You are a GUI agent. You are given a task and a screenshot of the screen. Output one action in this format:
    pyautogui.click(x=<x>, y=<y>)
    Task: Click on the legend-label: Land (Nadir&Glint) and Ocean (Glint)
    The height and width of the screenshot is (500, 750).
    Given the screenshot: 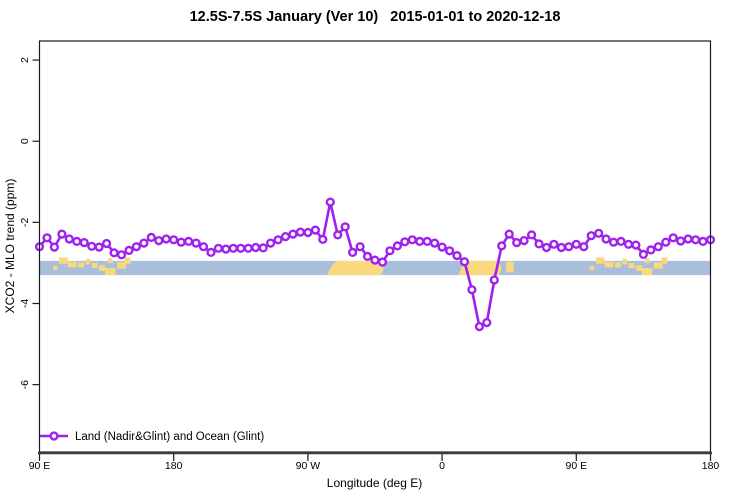 What is the action you would take?
    pyautogui.click(x=169, y=437)
    